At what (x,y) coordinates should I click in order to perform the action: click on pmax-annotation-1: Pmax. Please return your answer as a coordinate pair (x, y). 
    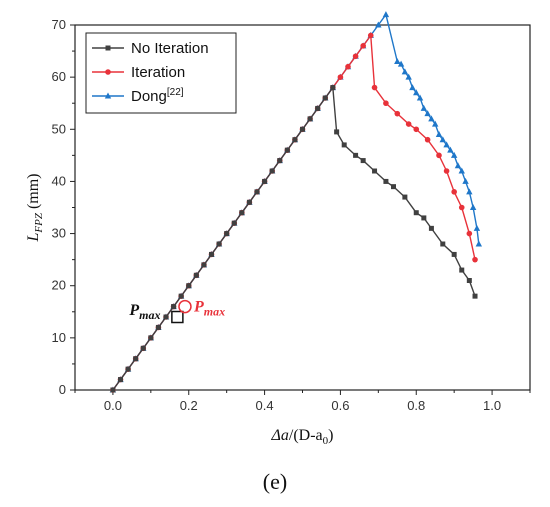
    Looking at the image, I should click on (201, 309).